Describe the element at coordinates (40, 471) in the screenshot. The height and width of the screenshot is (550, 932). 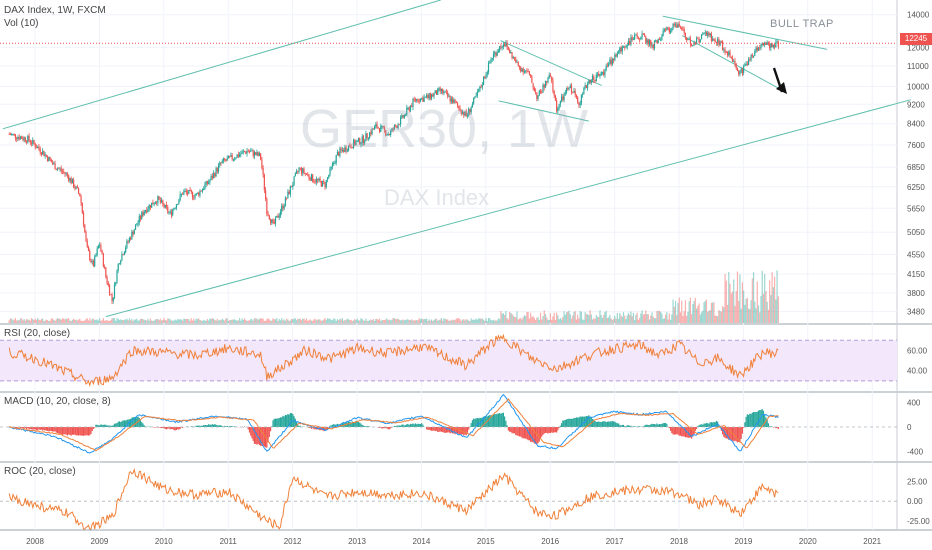
I see `roc-legend: ROC (20, close)` at that location.